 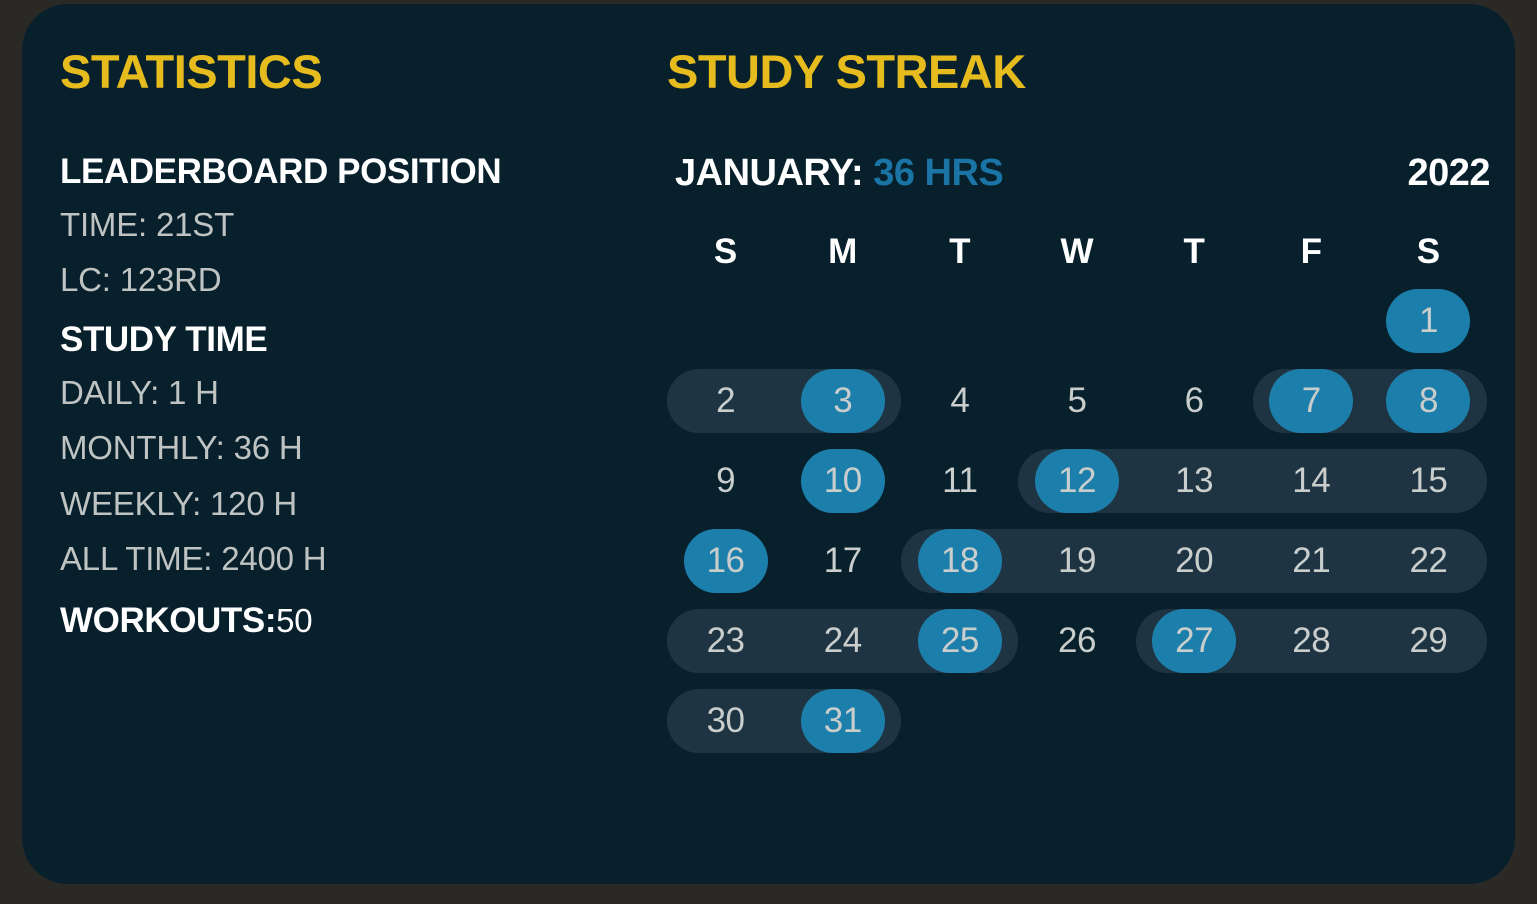 I want to click on month-name: JANUARY:, so click(x=769, y=173).